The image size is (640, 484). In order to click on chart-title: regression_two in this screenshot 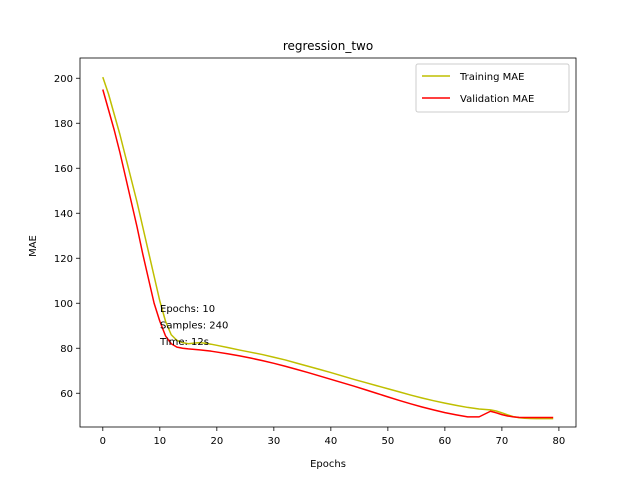, I will do `click(328, 46)`.